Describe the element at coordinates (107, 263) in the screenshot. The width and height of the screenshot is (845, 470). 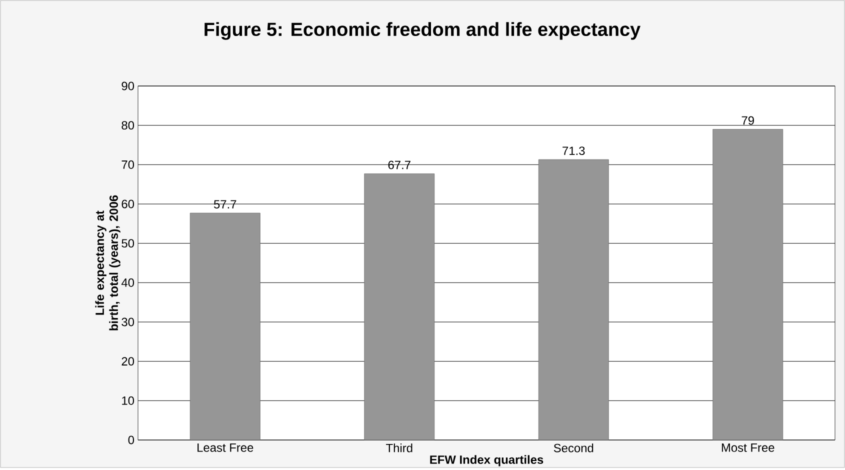
I see `y-axis-title: Life expectancy at birth, total (years), 2006` at that location.